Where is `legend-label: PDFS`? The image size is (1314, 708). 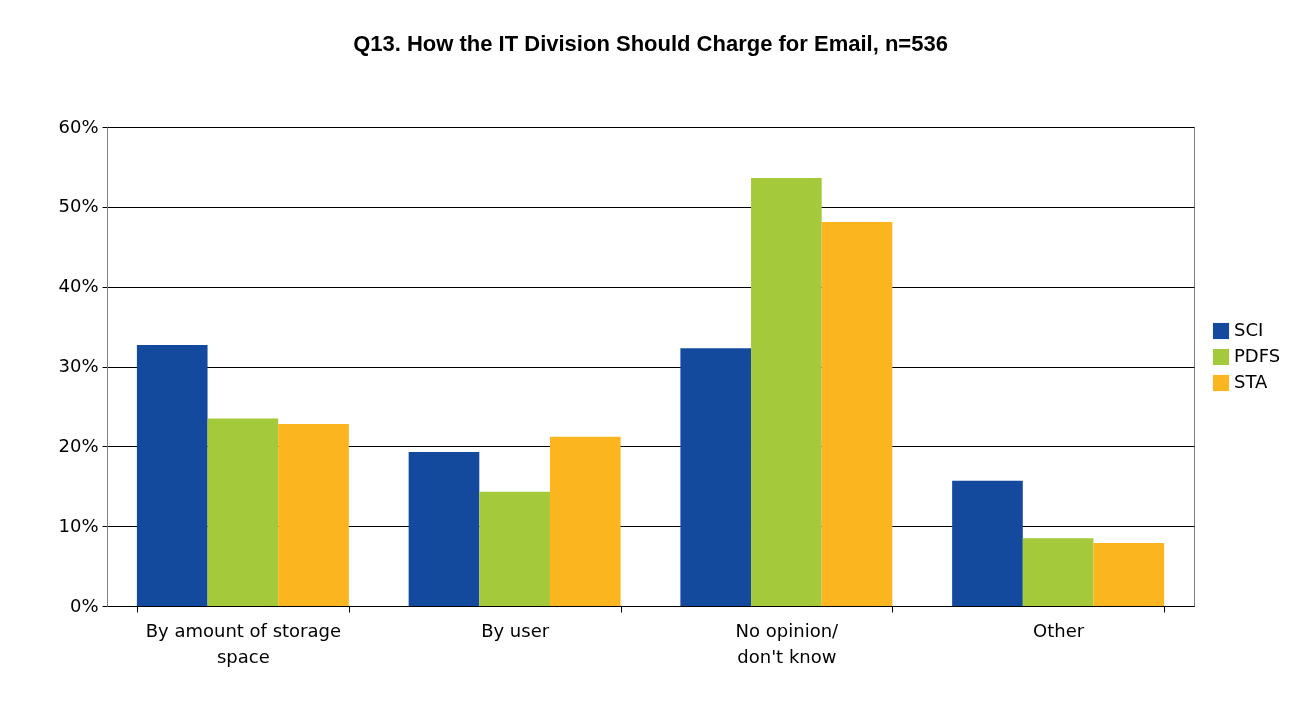 legend-label: PDFS is located at coordinates (1257, 355).